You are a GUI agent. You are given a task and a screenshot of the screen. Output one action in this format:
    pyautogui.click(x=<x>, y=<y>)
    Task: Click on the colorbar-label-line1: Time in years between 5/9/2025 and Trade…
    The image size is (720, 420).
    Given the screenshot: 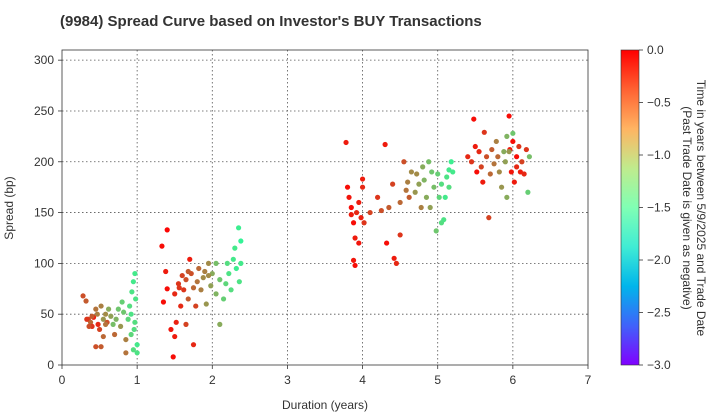 What is the action you would take?
    pyautogui.click(x=701, y=208)
    